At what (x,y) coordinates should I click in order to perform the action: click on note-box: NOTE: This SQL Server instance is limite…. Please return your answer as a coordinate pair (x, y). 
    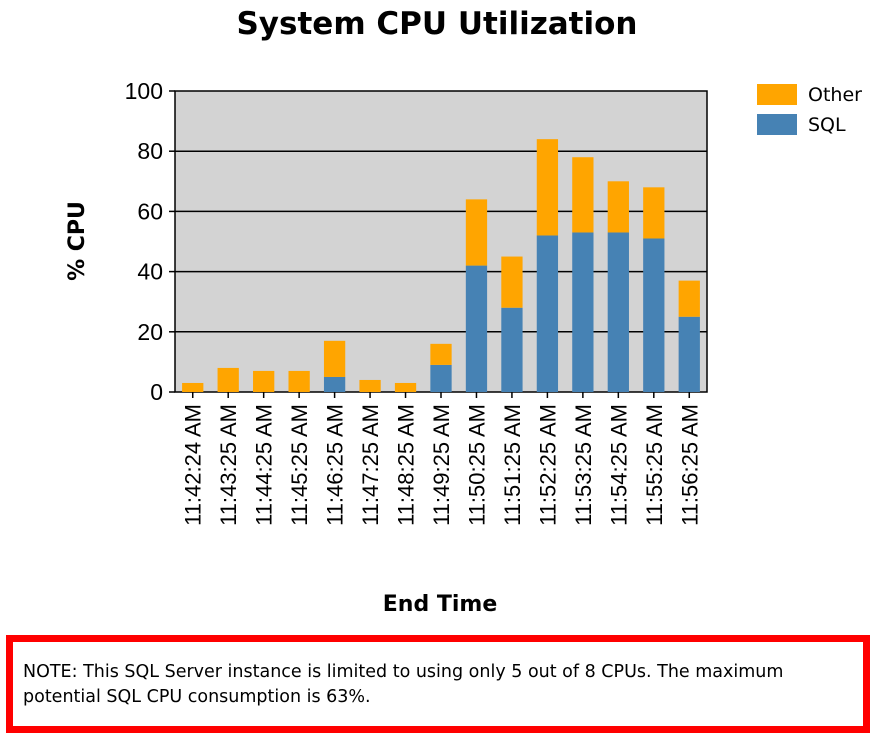
    Looking at the image, I should click on (438, 684).